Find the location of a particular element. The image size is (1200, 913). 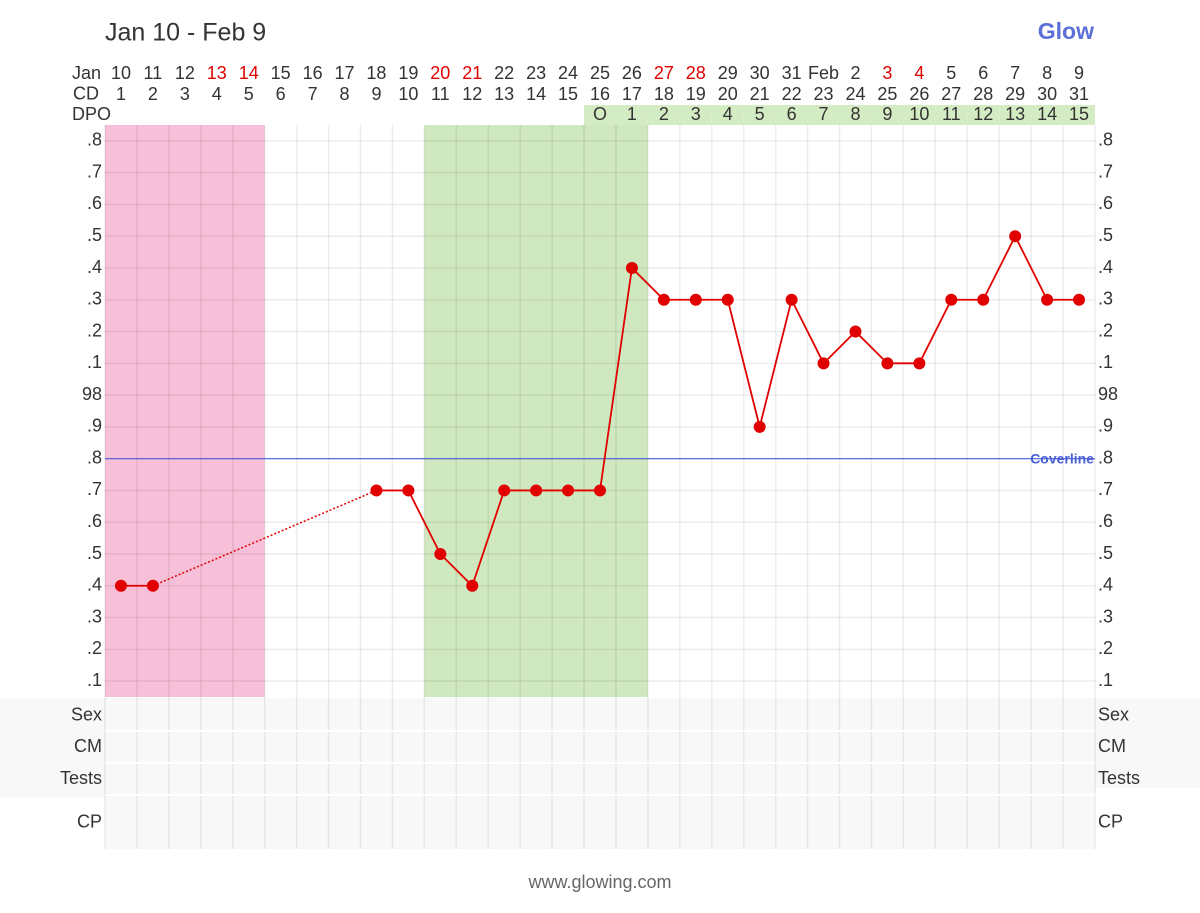

date-label: Feb is located at coordinates (823, 73).